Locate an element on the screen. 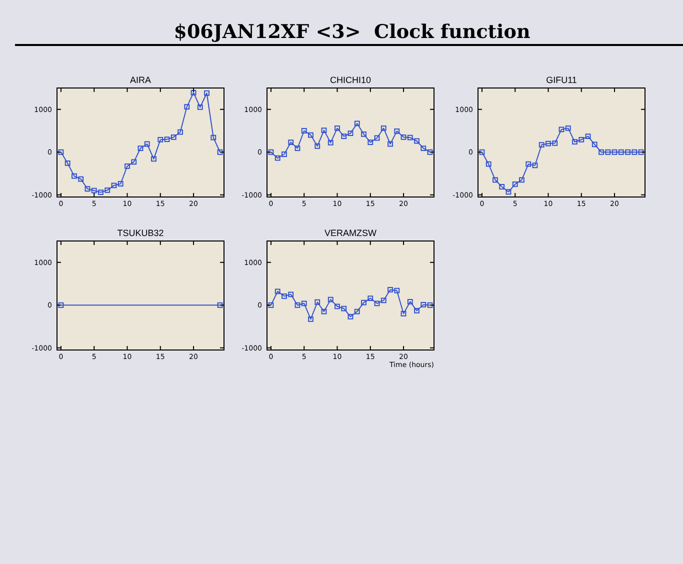  chart-title: VERAMZSW is located at coordinates (350, 233).